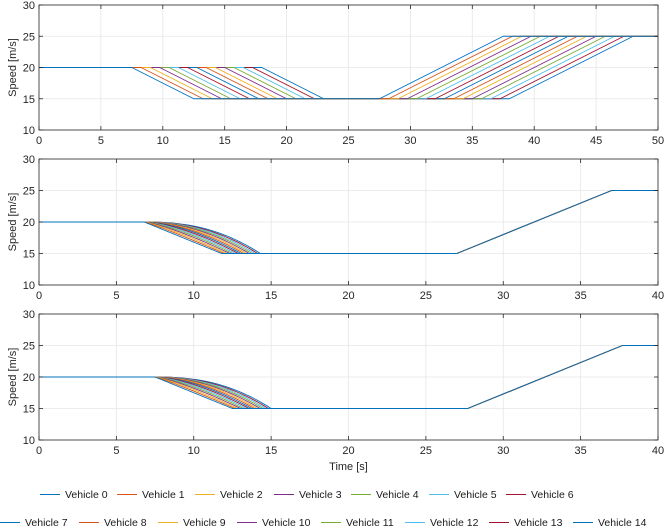  I want to click on legend-label: Vehicle 10, so click(286, 523).